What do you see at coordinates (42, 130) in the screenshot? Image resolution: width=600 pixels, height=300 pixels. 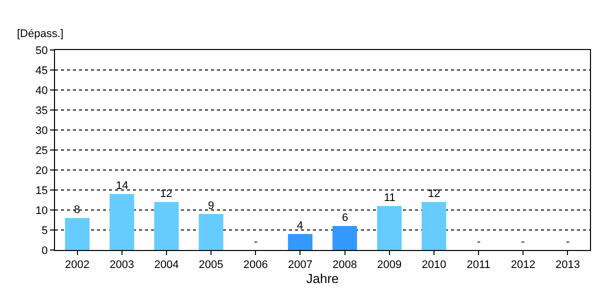 I see `y-tick-label: 30` at bounding box center [42, 130].